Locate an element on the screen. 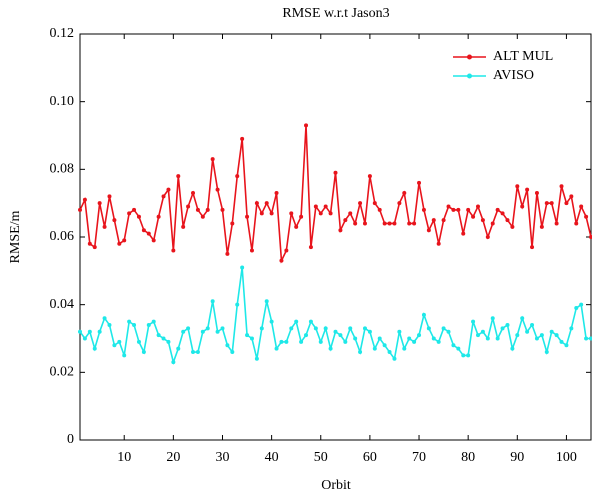  x-tick-label: 20 is located at coordinates (173, 457).